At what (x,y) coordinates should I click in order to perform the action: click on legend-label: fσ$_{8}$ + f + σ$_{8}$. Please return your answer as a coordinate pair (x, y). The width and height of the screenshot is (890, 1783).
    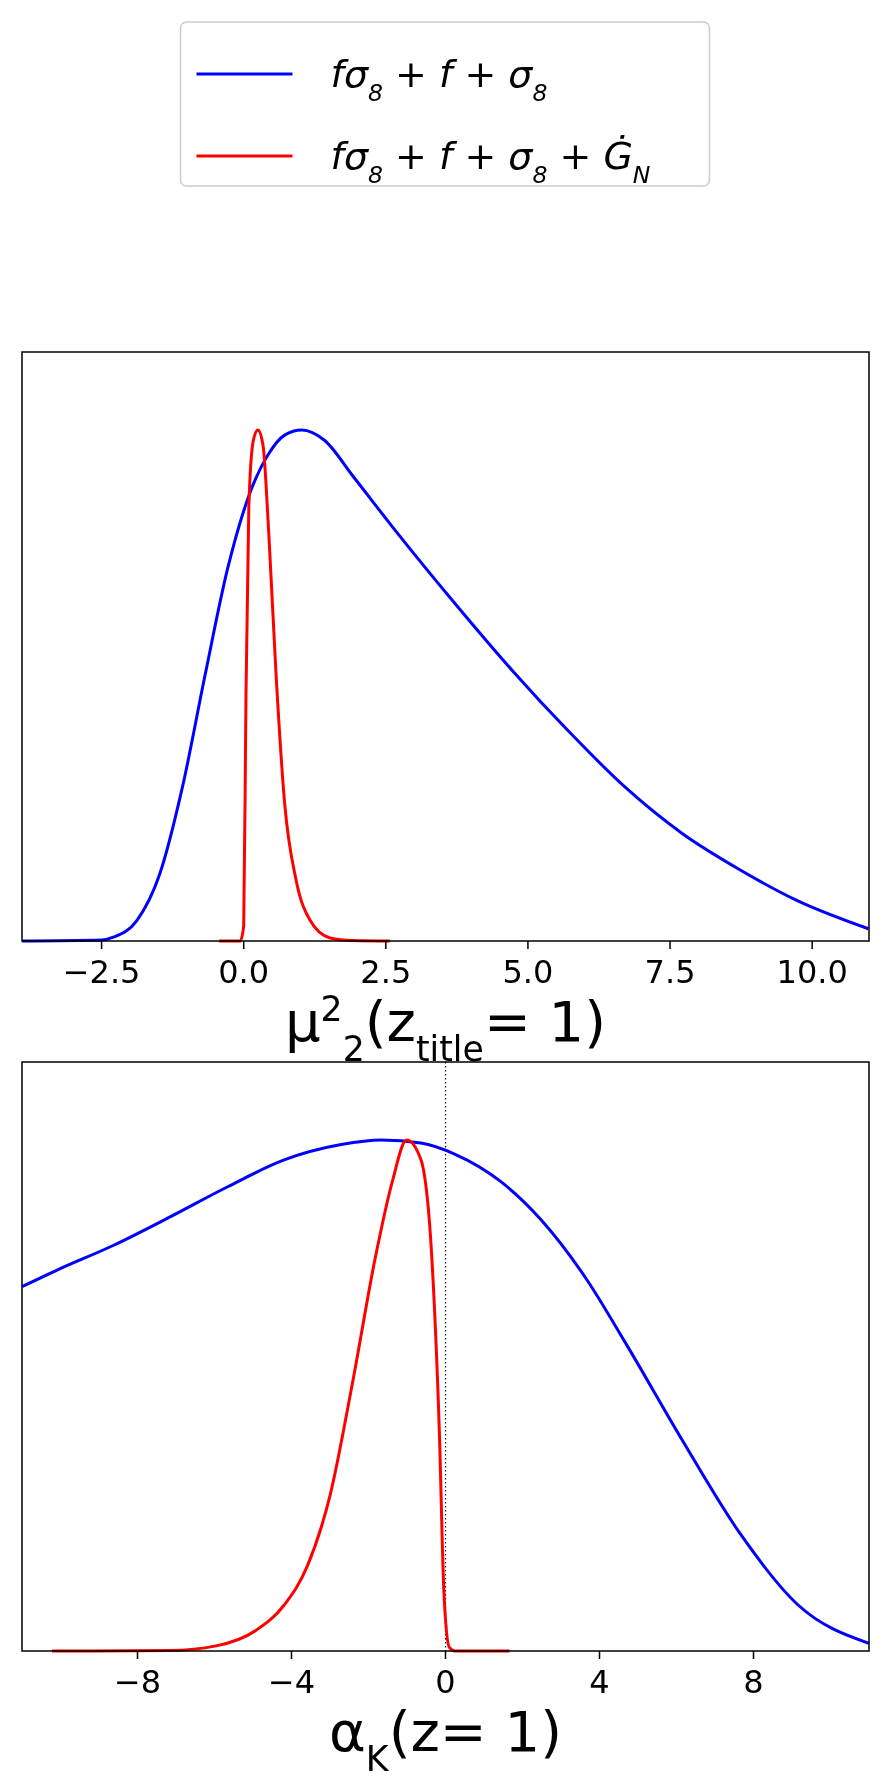
    Looking at the image, I should click on (439, 79).